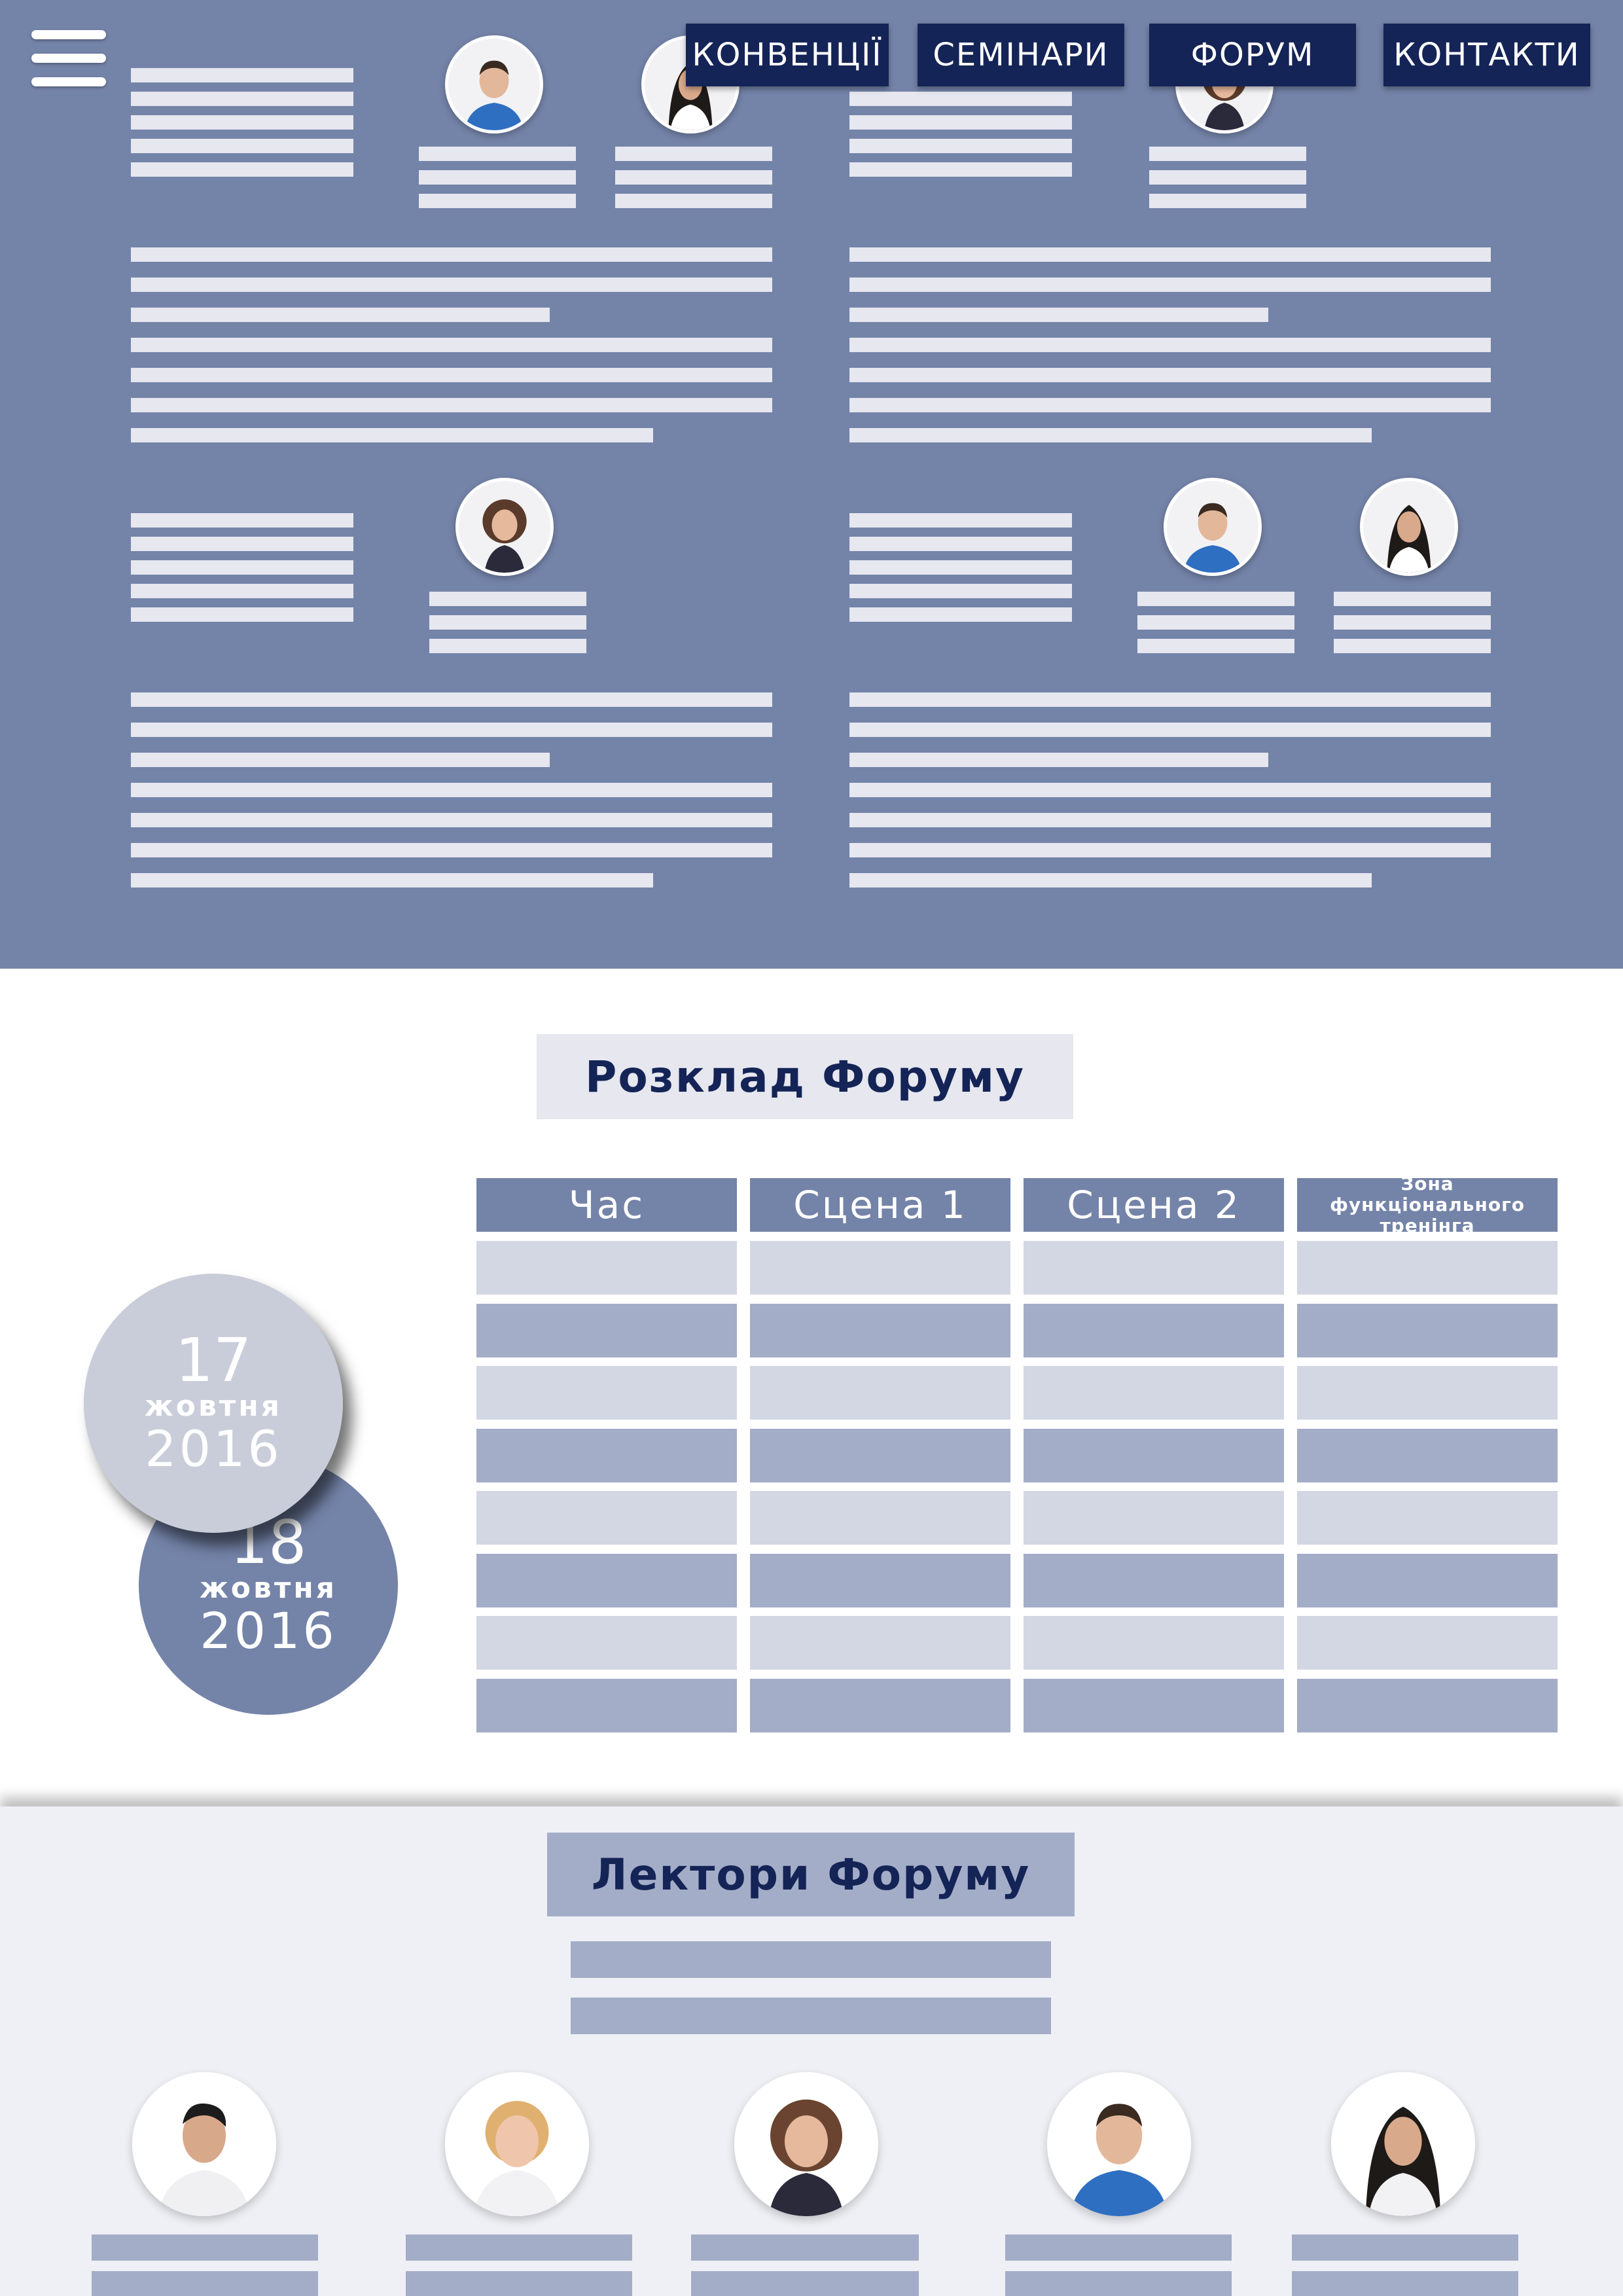 The height and width of the screenshot is (2296, 1623). Describe the element at coordinates (213, 1360) in the screenshot. I see `date-day: 17` at that location.